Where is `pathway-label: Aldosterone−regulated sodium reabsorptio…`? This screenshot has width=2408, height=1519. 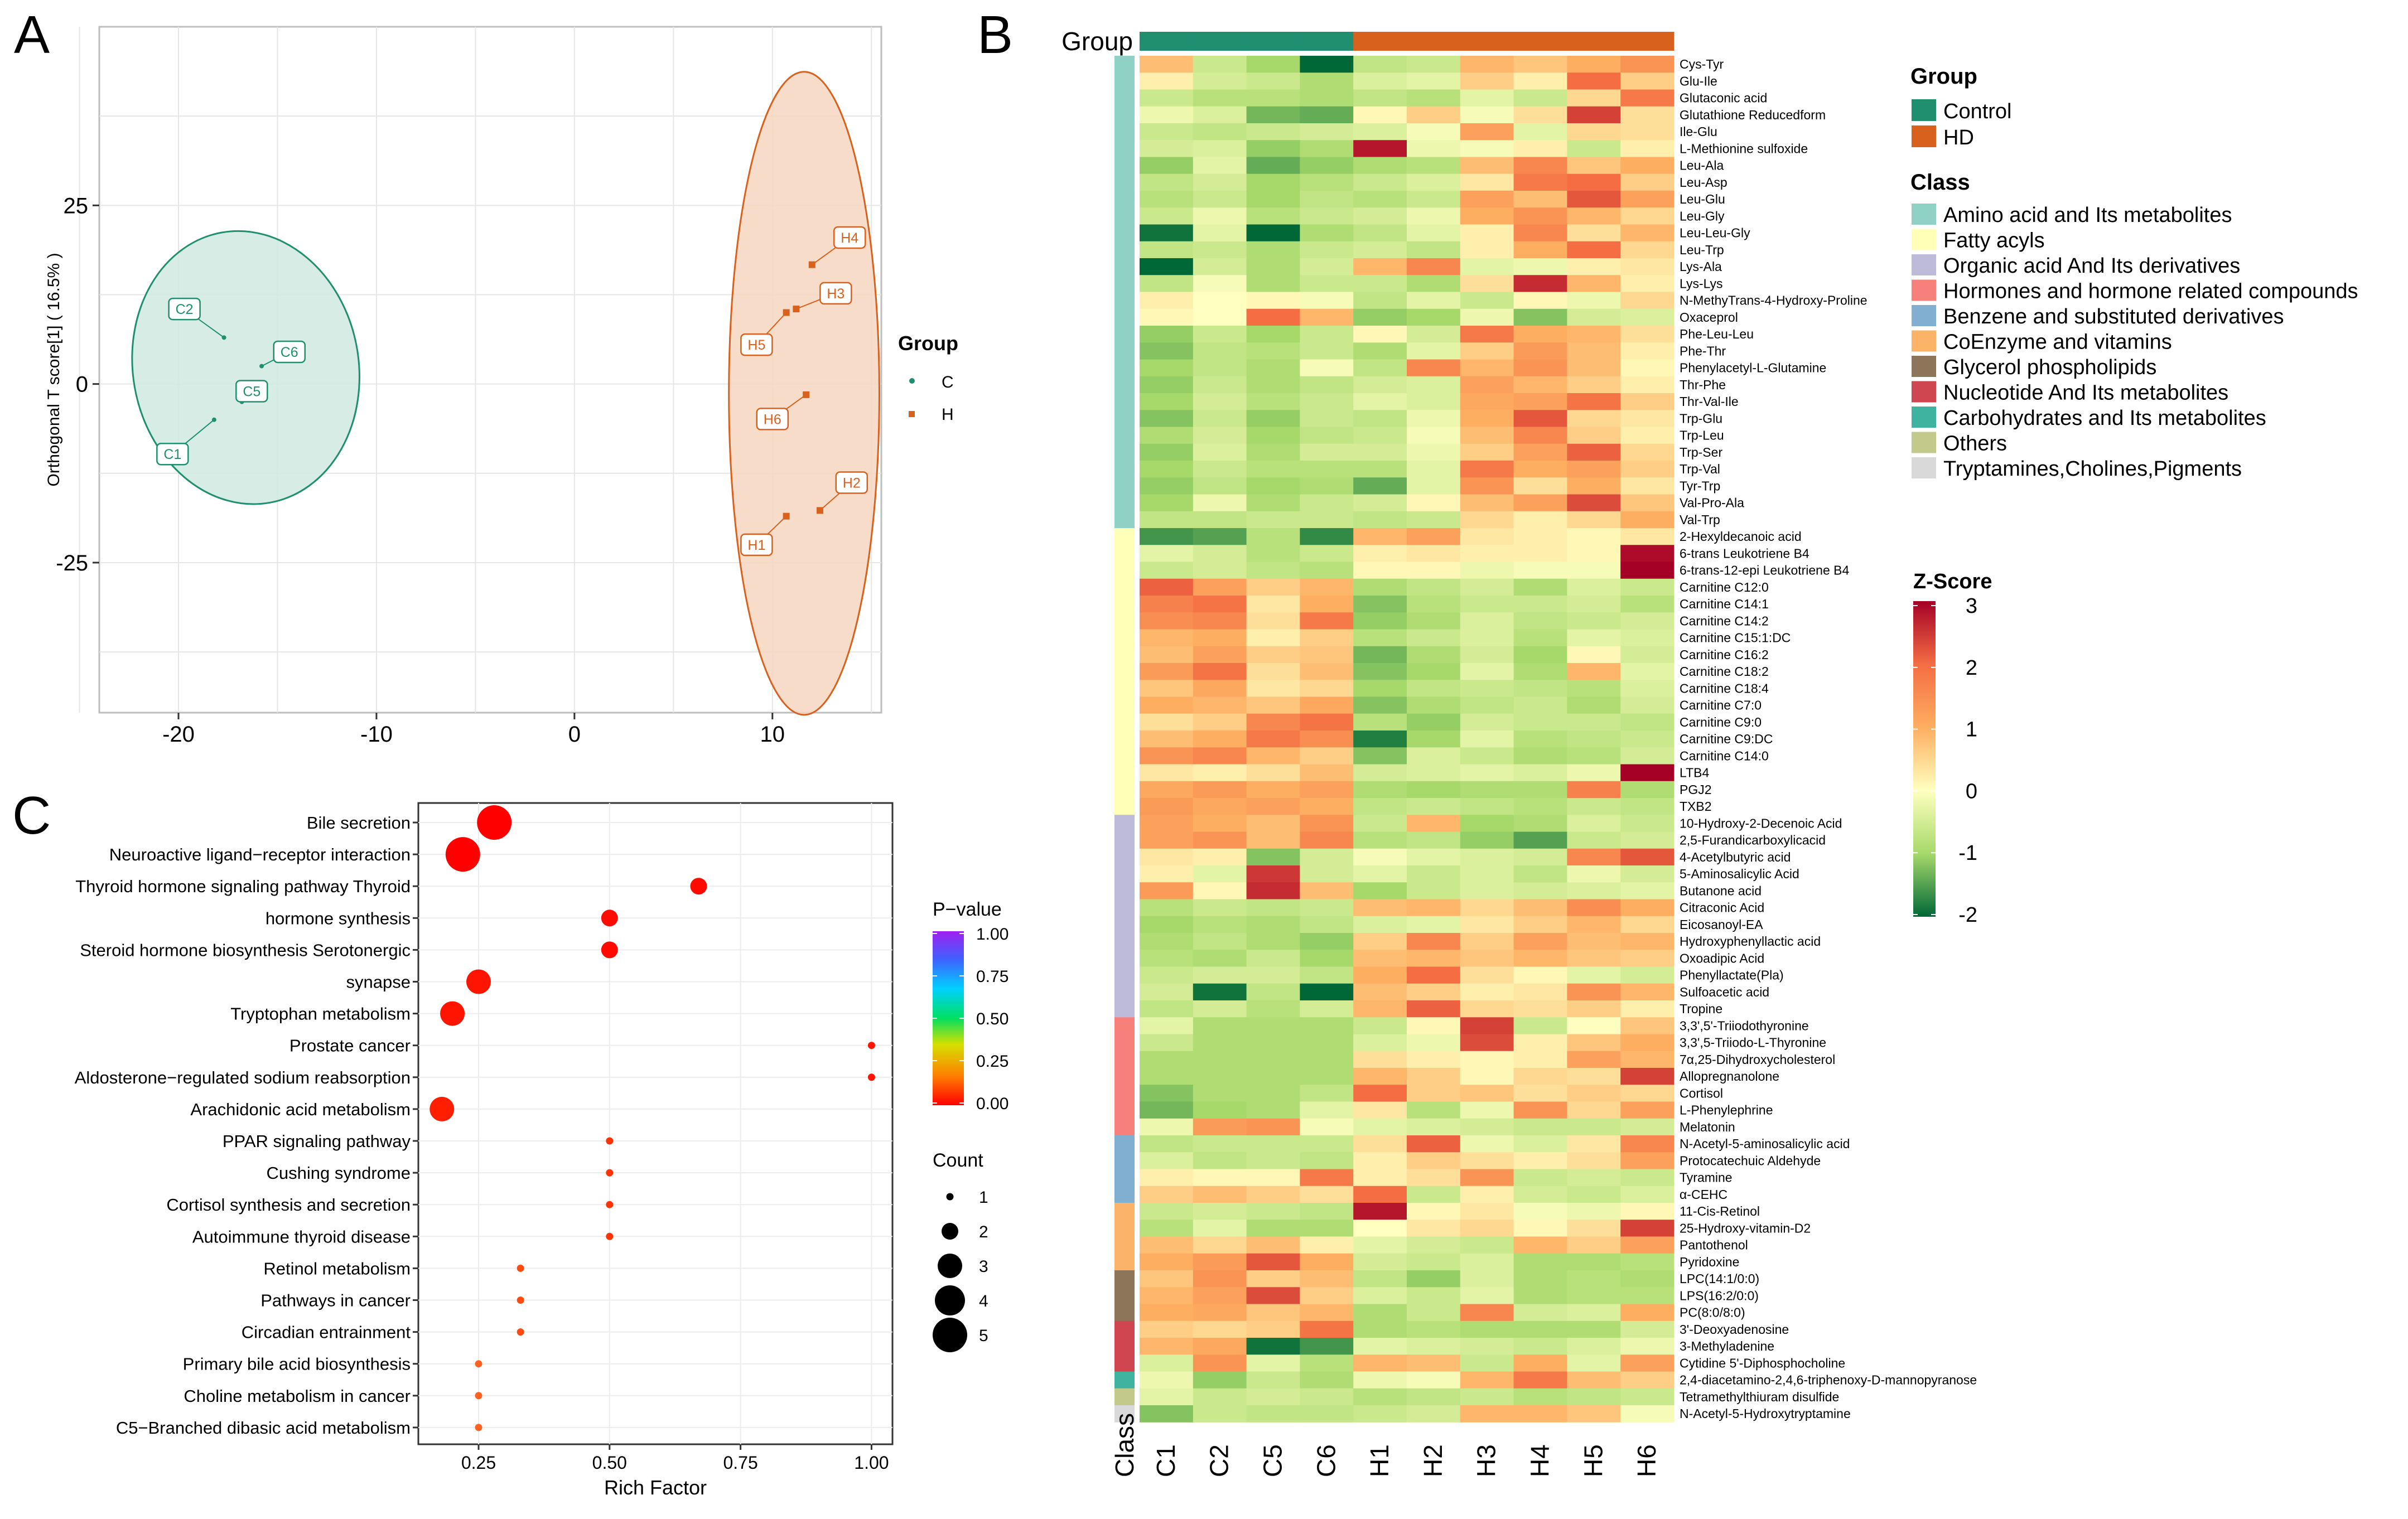 pathway-label: Aldosterone−regulated sodium reabsorptio… is located at coordinates (243, 1077).